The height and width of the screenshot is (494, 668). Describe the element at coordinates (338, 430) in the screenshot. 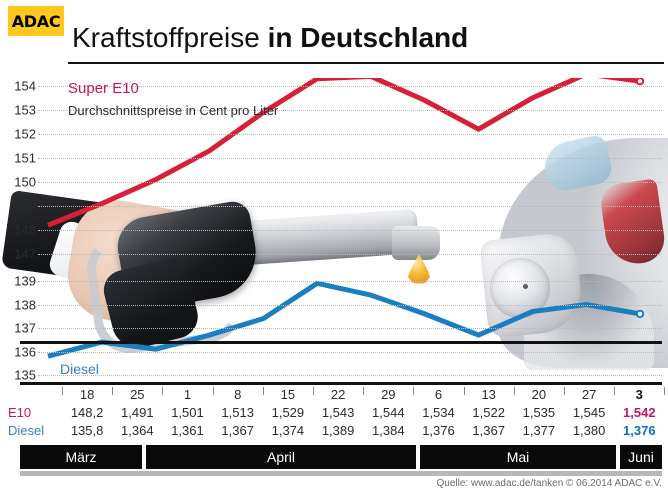

I see `table-cell-diesel: 1,389` at that location.